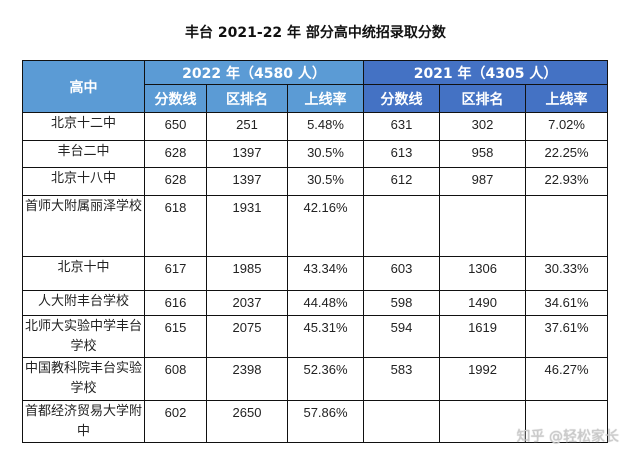 The width and height of the screenshot is (631, 460). I want to click on table-row: 北京十八中 628 1397 30.5% 612 987 22.93%, so click(315, 181).